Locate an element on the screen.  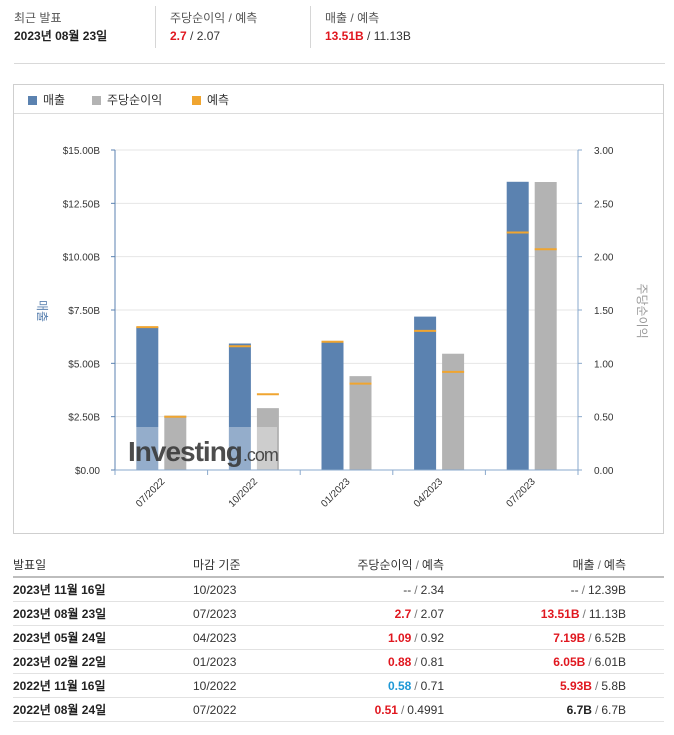
x-tick-label: 01/2023 is located at coordinates (336, 493).